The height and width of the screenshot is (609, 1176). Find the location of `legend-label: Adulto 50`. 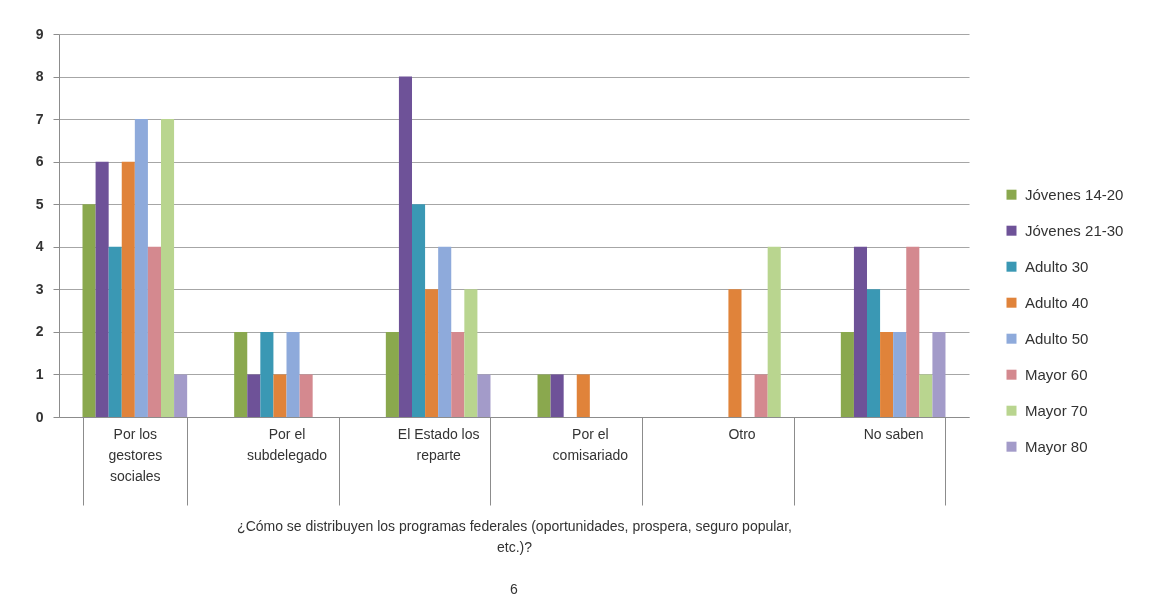

legend-label: Adulto 50 is located at coordinates (1057, 338).